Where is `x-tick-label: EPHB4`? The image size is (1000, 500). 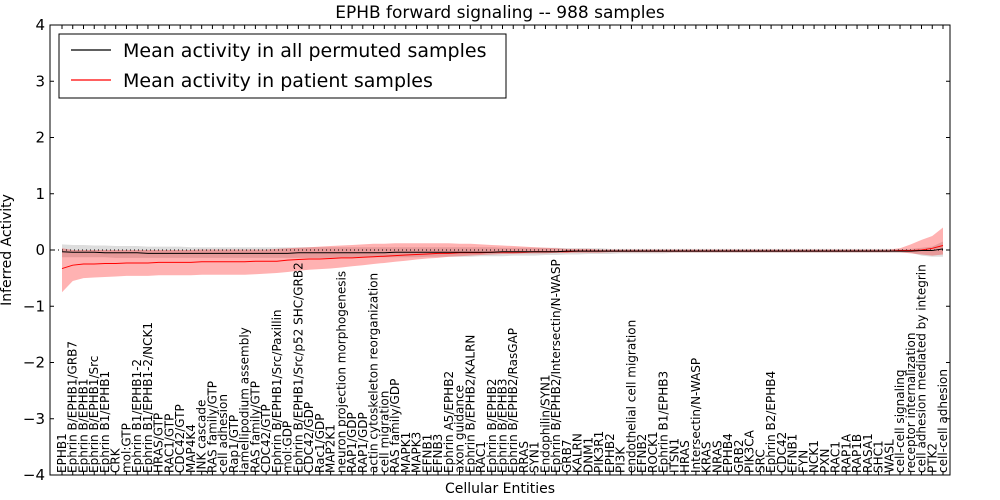 x-tick-label: EPHB4 is located at coordinates (728, 453).